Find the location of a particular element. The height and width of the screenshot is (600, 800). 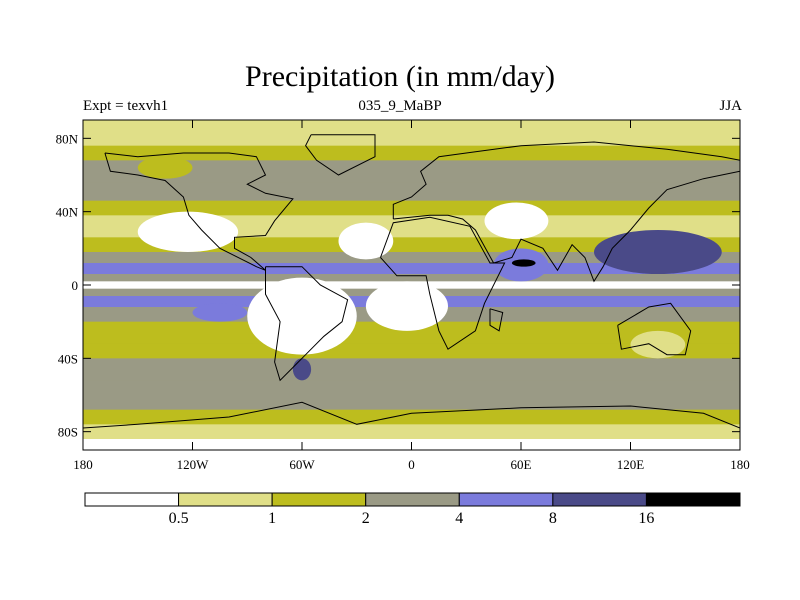

x-tick-label-6: 180 is located at coordinates (740, 464).